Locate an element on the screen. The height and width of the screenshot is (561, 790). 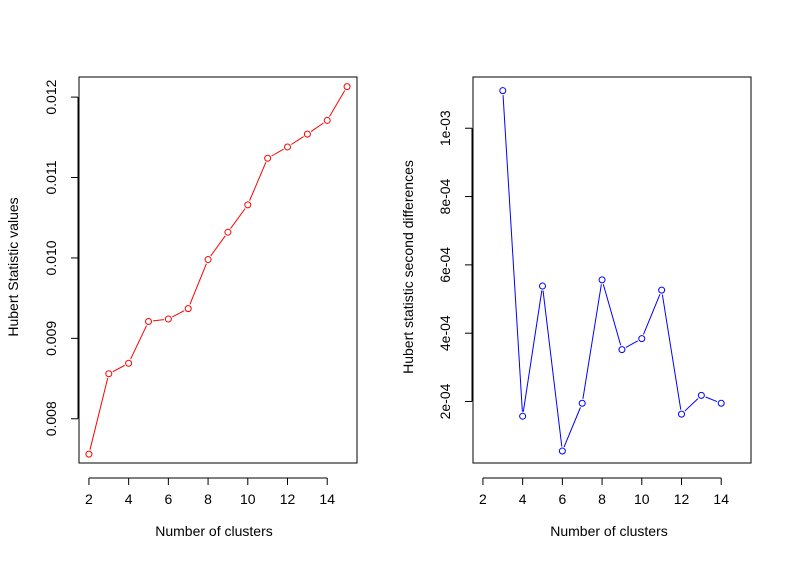
left-y-tick-label: 0.011 is located at coordinates (51, 177).